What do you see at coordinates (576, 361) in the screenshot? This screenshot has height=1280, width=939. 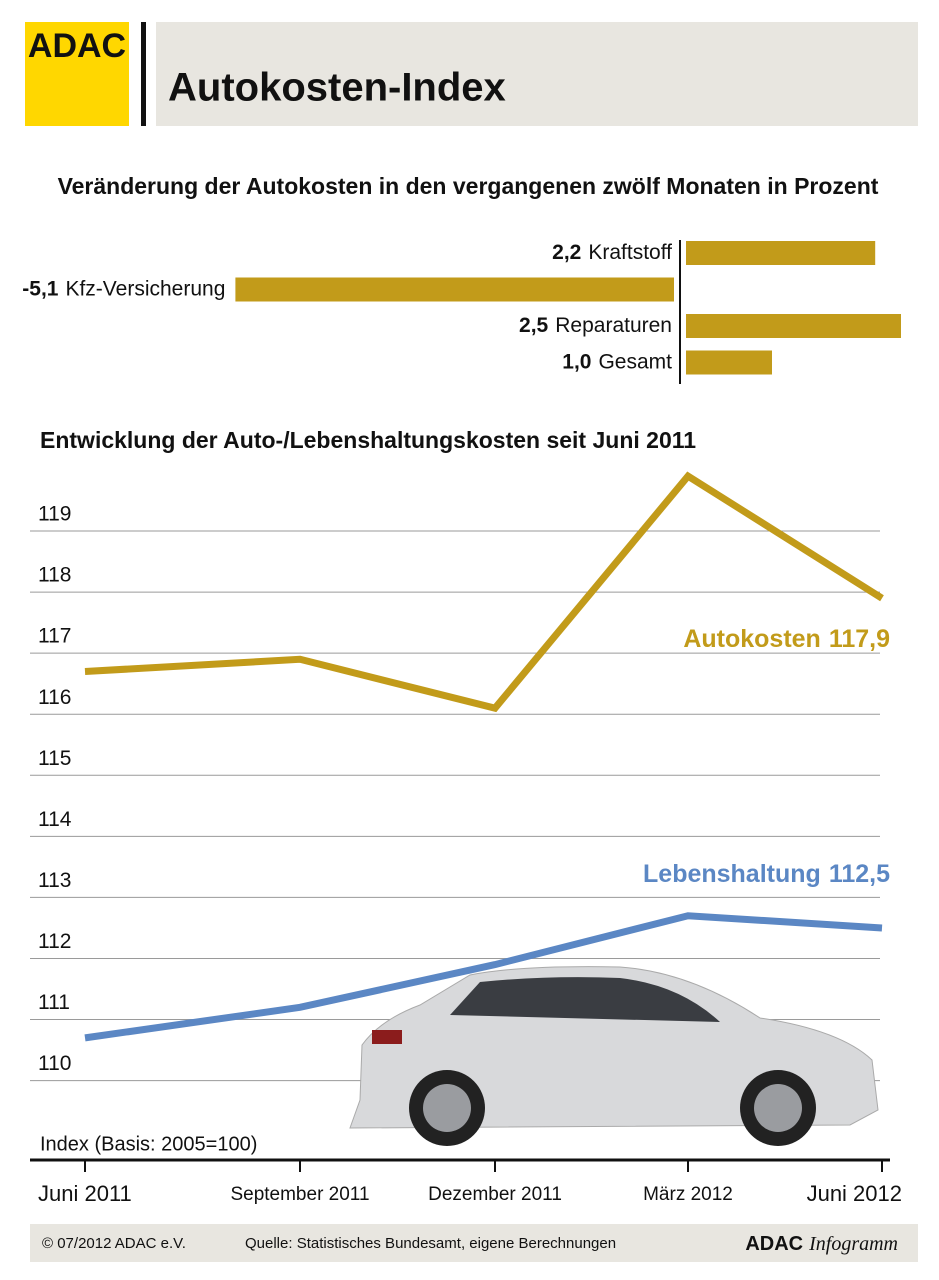 I see `value-label: 1,0` at bounding box center [576, 361].